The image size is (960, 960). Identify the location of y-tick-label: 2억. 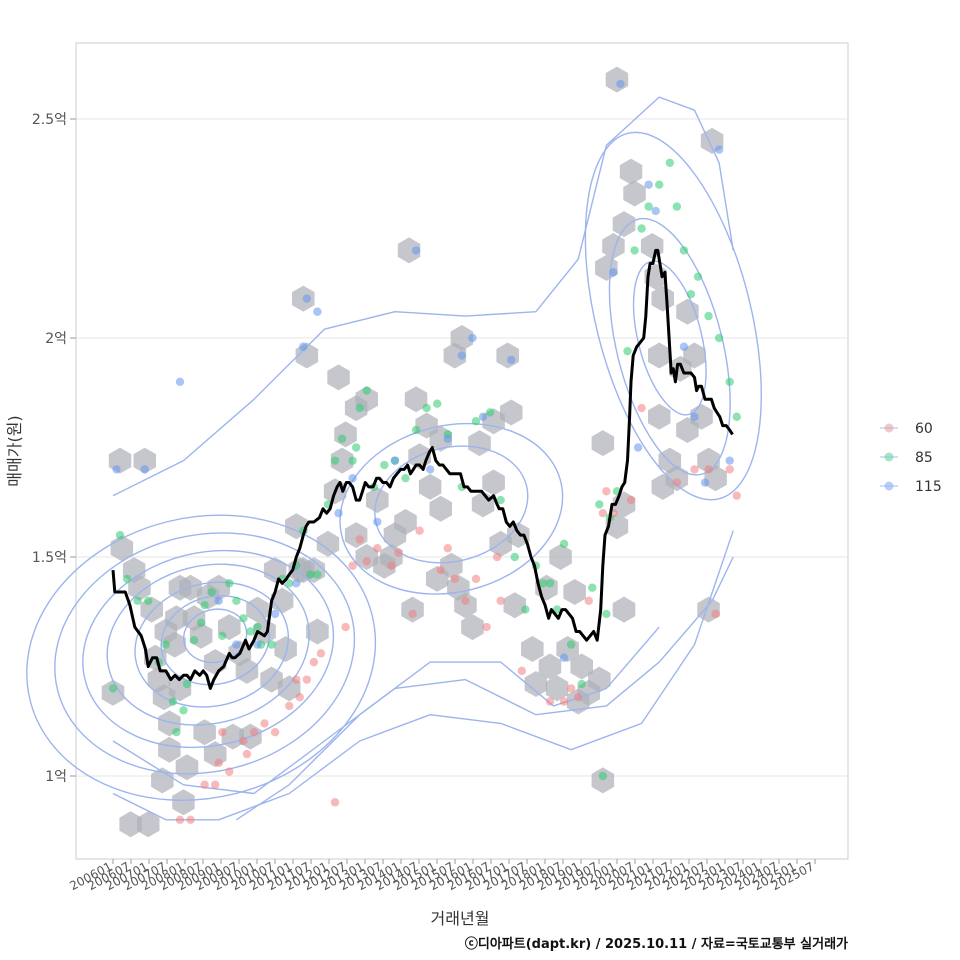
(56, 339).